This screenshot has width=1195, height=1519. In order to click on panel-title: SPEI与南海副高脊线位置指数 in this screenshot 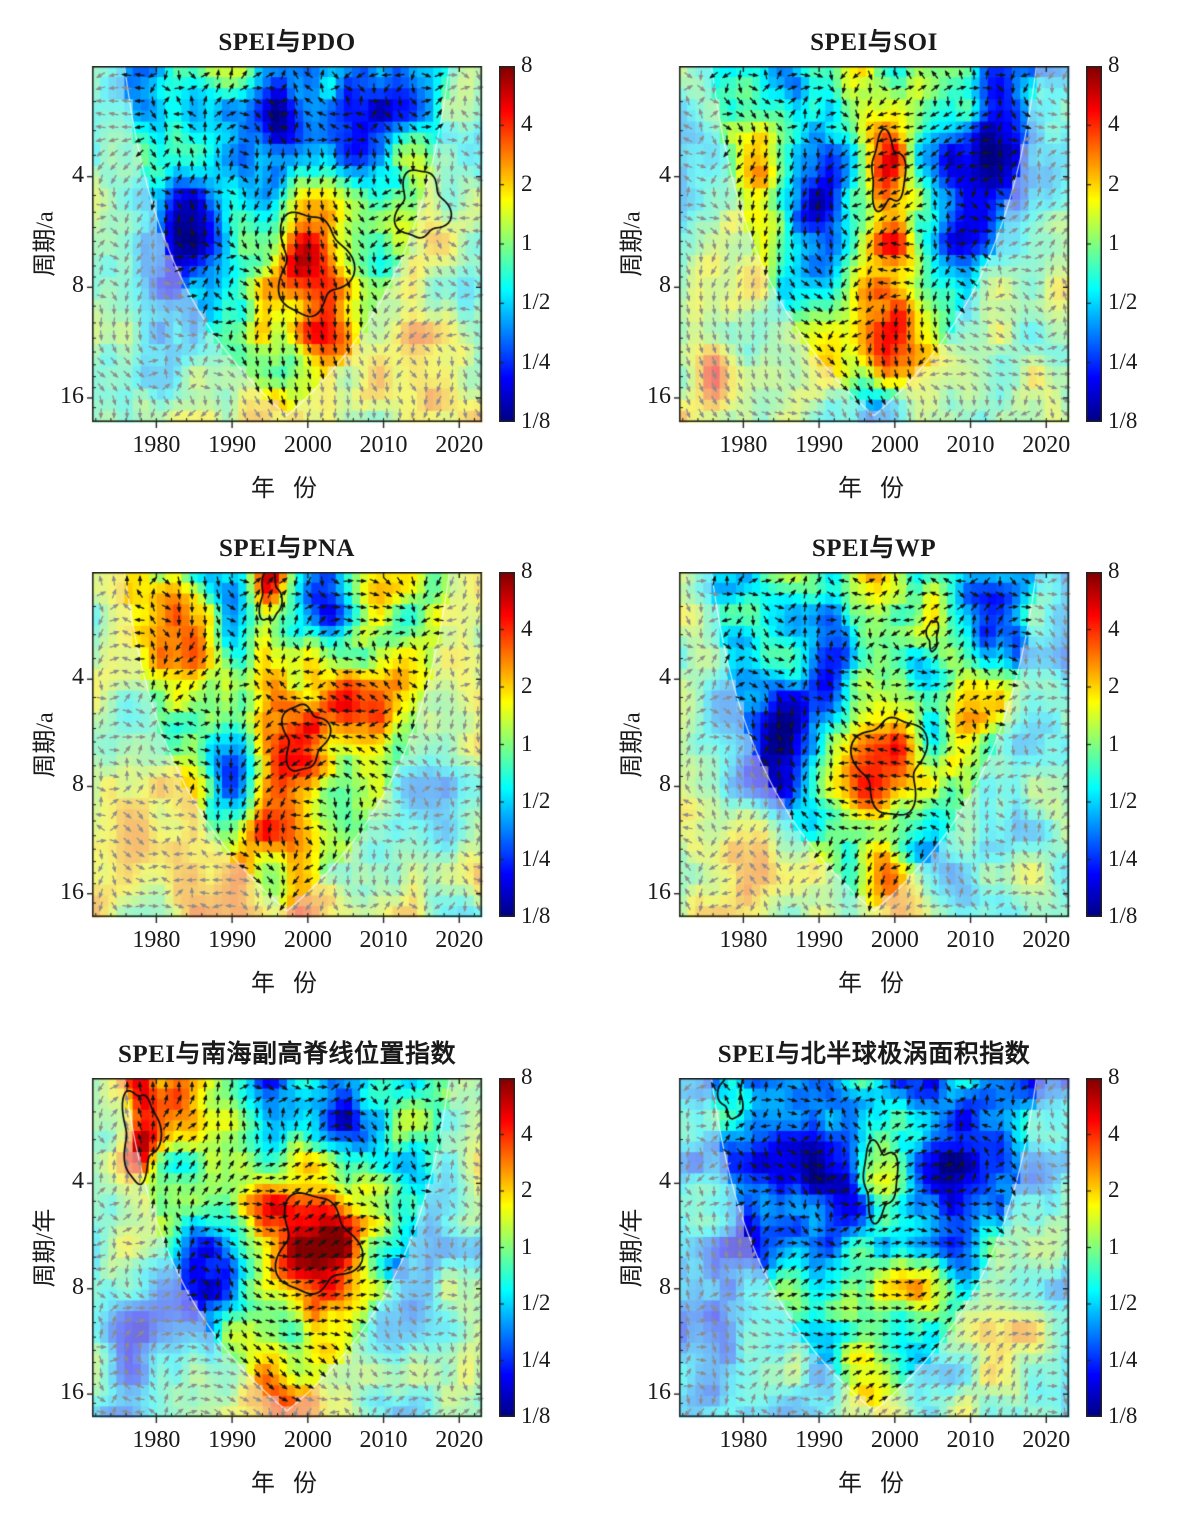, I will do `click(287, 1054)`.